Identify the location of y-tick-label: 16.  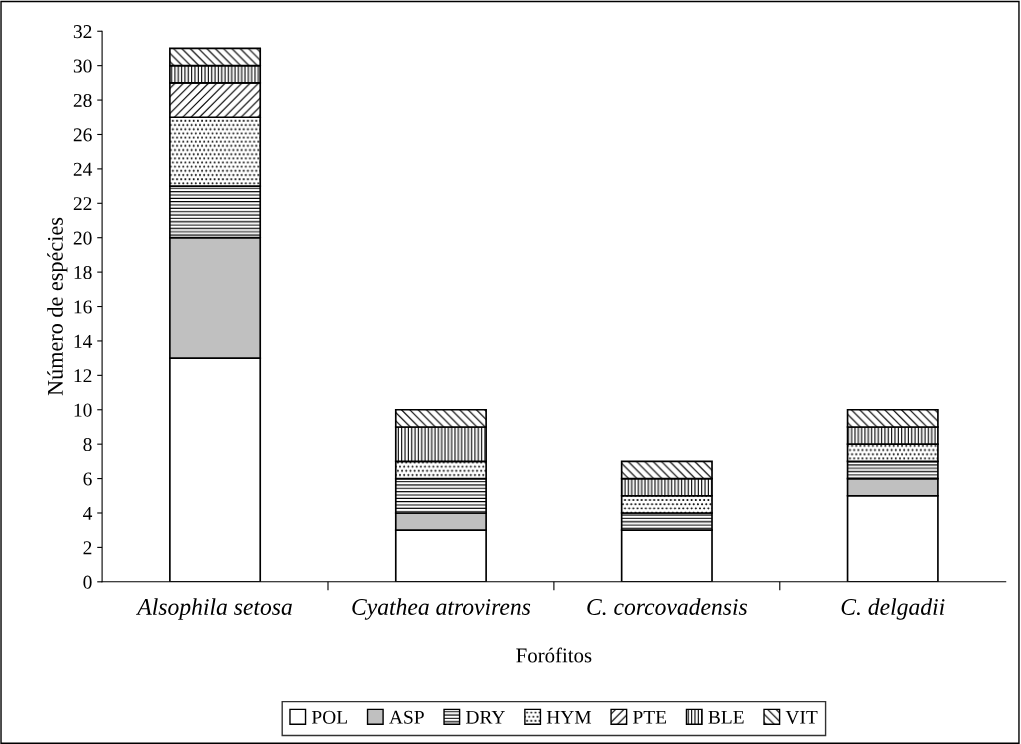
(83, 307).